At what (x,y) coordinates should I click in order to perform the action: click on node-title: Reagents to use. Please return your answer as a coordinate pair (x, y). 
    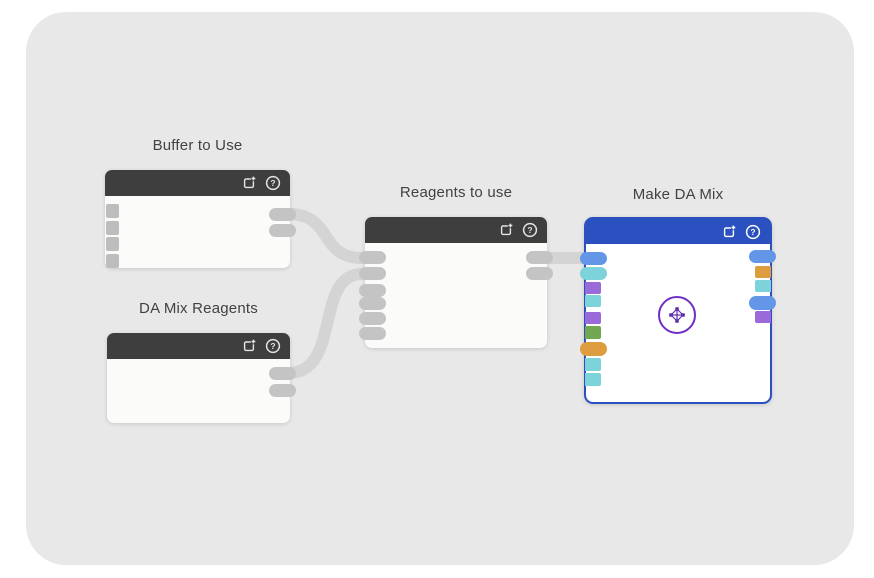
    Looking at the image, I should click on (456, 192).